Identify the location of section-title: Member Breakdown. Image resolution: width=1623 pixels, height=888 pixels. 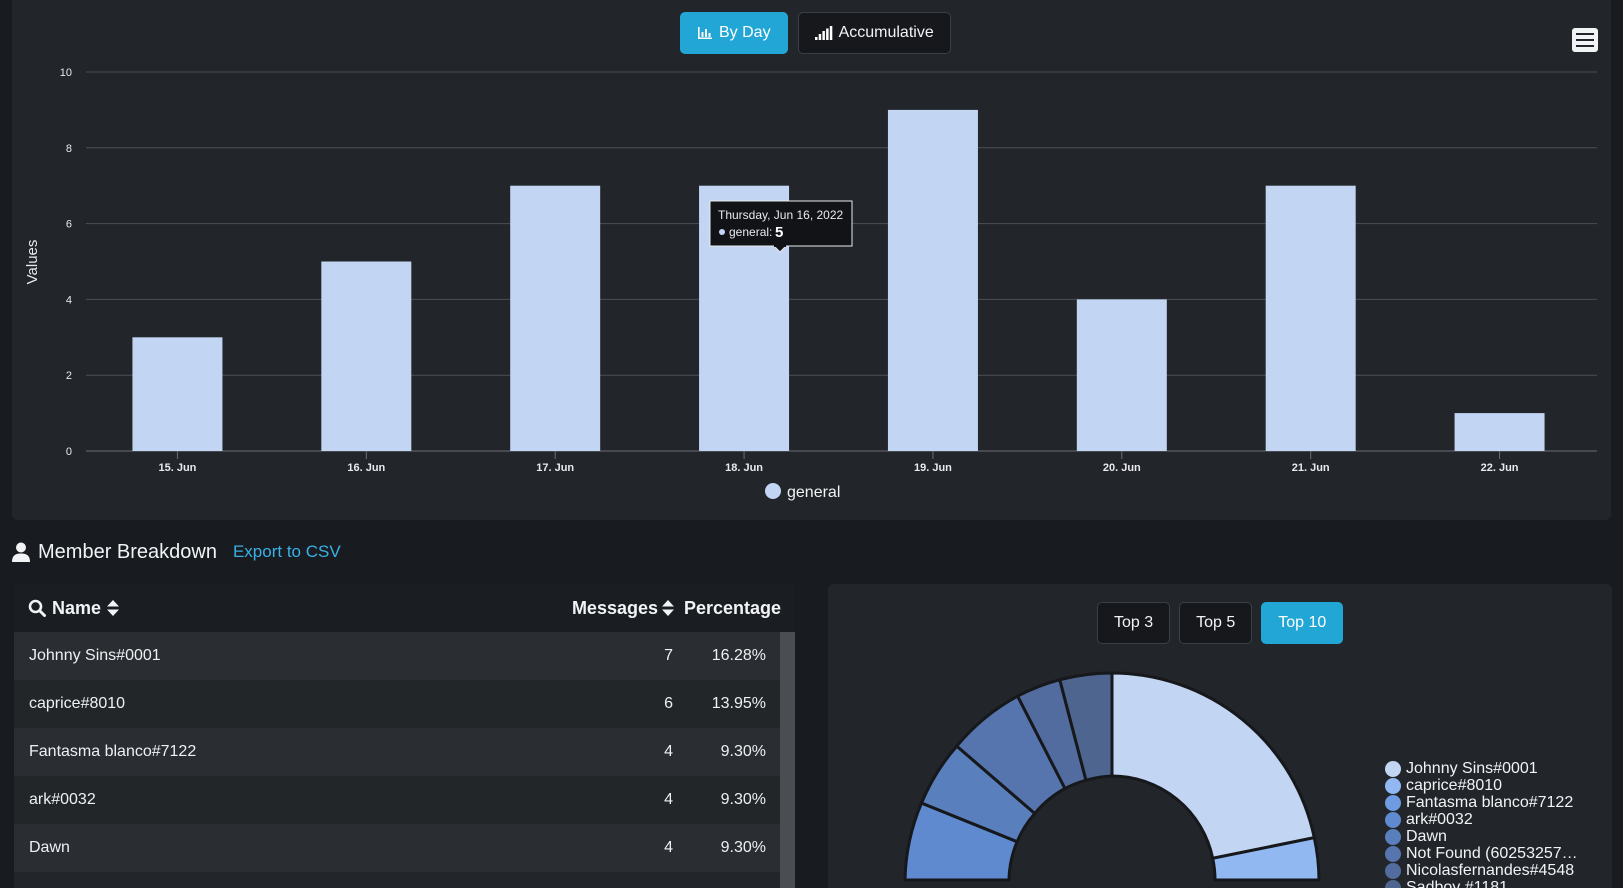
(127, 551).